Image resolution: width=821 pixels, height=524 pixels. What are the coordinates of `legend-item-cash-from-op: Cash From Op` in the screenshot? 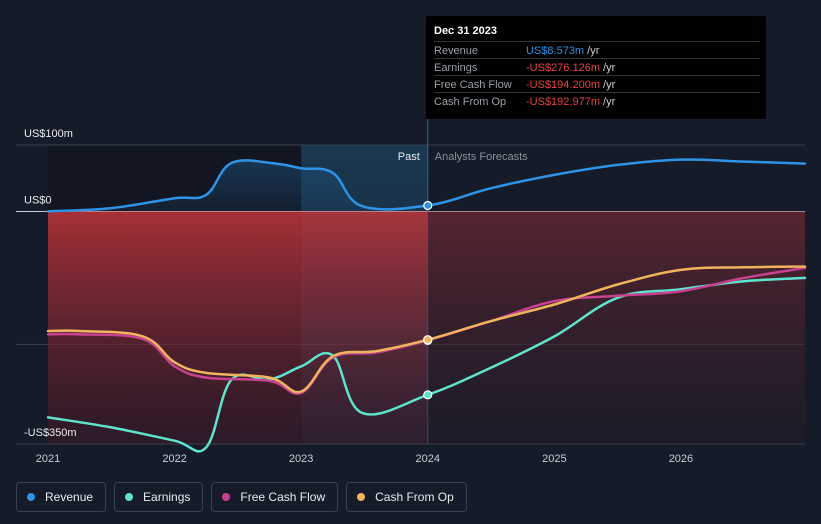 It's located at (406, 497).